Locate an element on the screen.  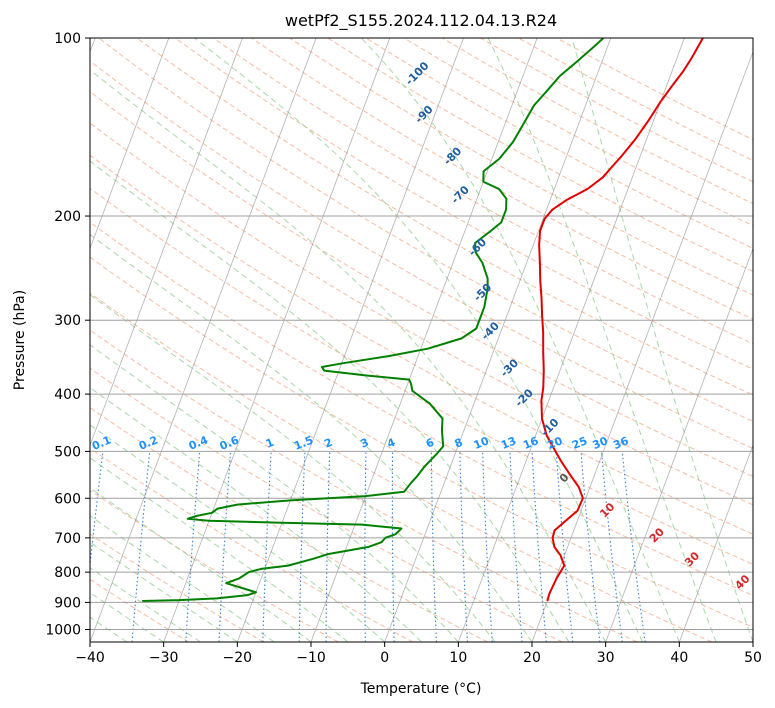
x-tick-label: −20 is located at coordinates (238, 658).